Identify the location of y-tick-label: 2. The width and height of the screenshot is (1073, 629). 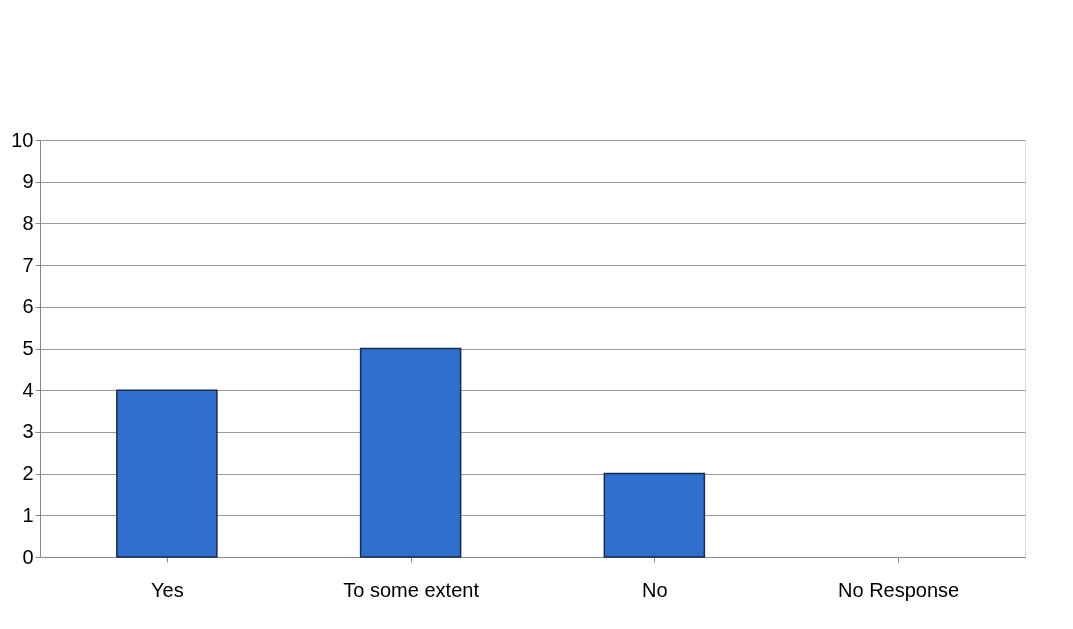
(28, 473).